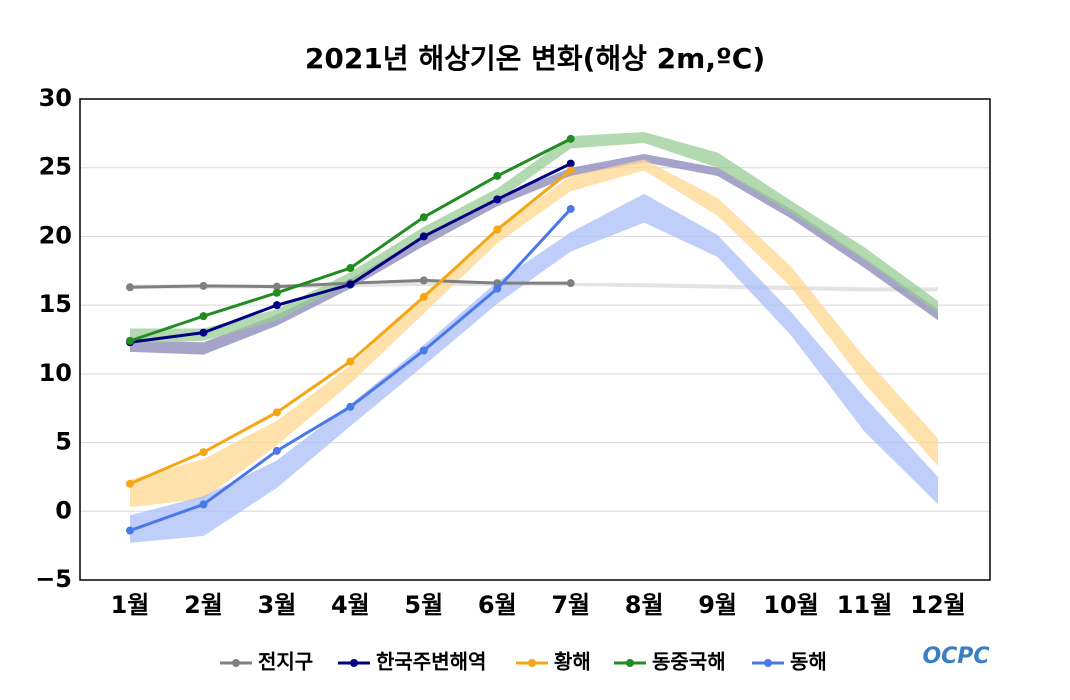 The height and width of the screenshot is (700, 1070). What do you see at coordinates (53, 579) in the screenshot?
I see `y-tick-label: −5` at bounding box center [53, 579].